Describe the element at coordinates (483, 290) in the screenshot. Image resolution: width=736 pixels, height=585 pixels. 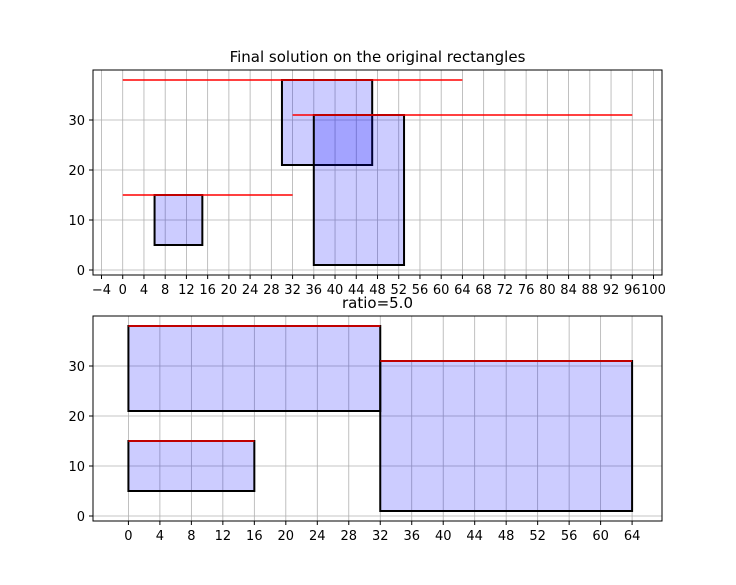
I see `x-tick-label: 68` at that location.